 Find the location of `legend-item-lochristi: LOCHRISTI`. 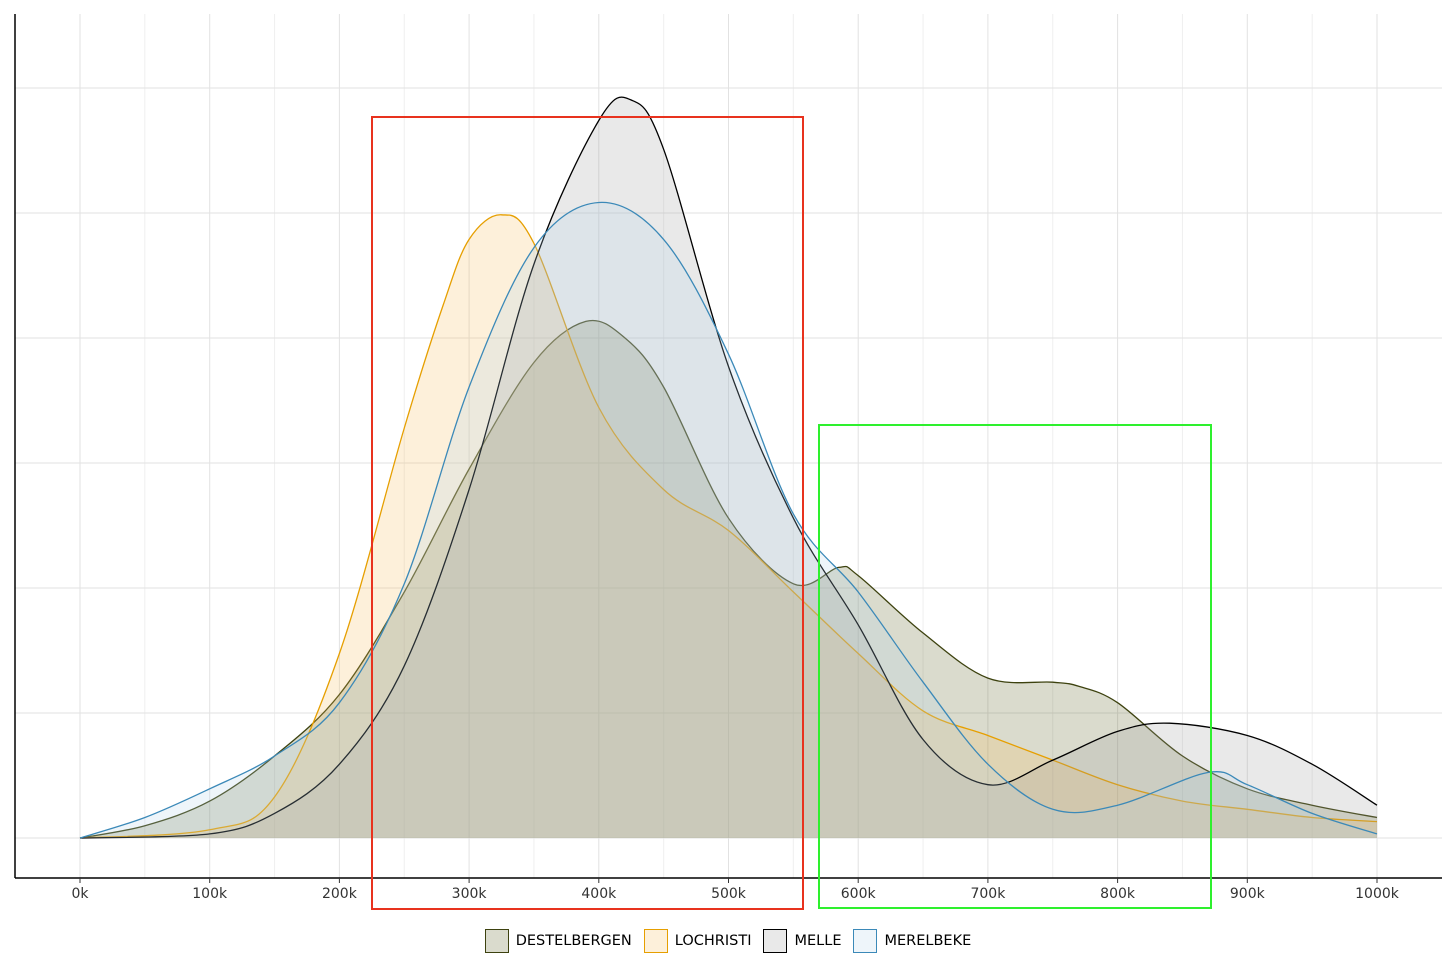

legend-item-lochristi: LOCHRISTI is located at coordinates (697, 941).